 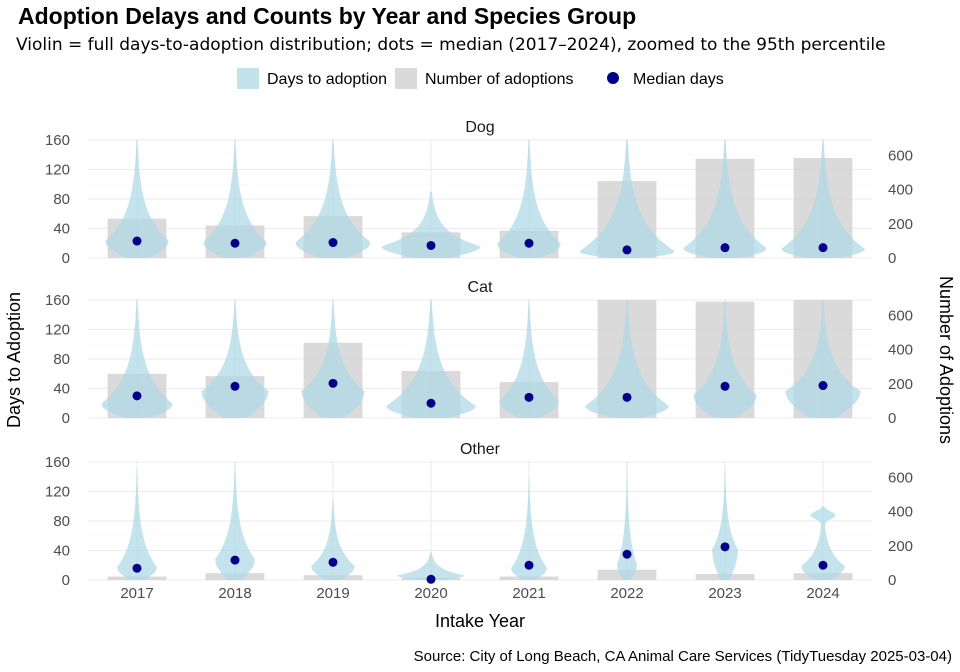 I want to click on panel-label: Cat, so click(x=480, y=287).